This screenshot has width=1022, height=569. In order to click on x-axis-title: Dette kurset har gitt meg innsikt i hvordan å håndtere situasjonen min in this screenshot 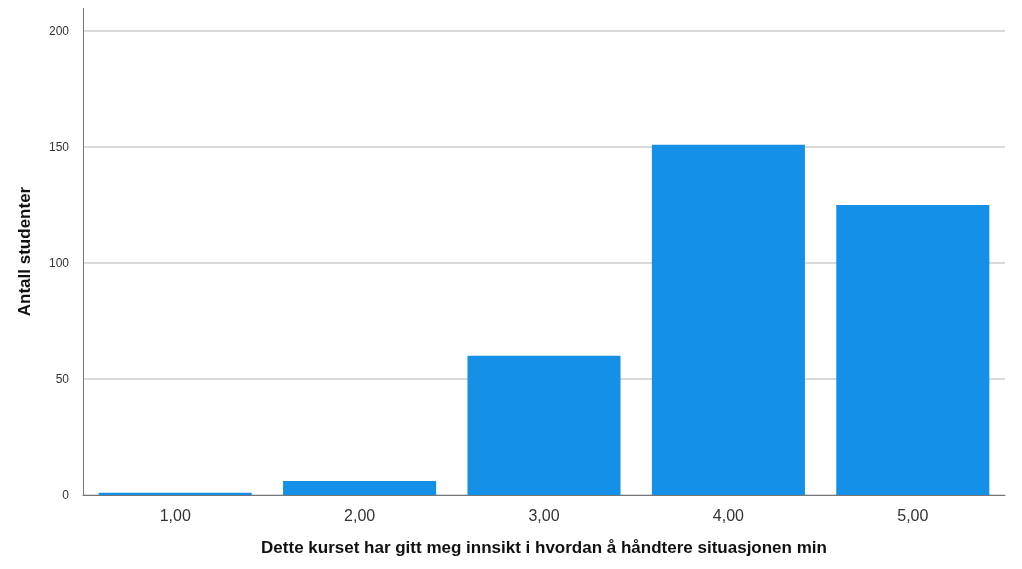, I will do `click(544, 547)`.